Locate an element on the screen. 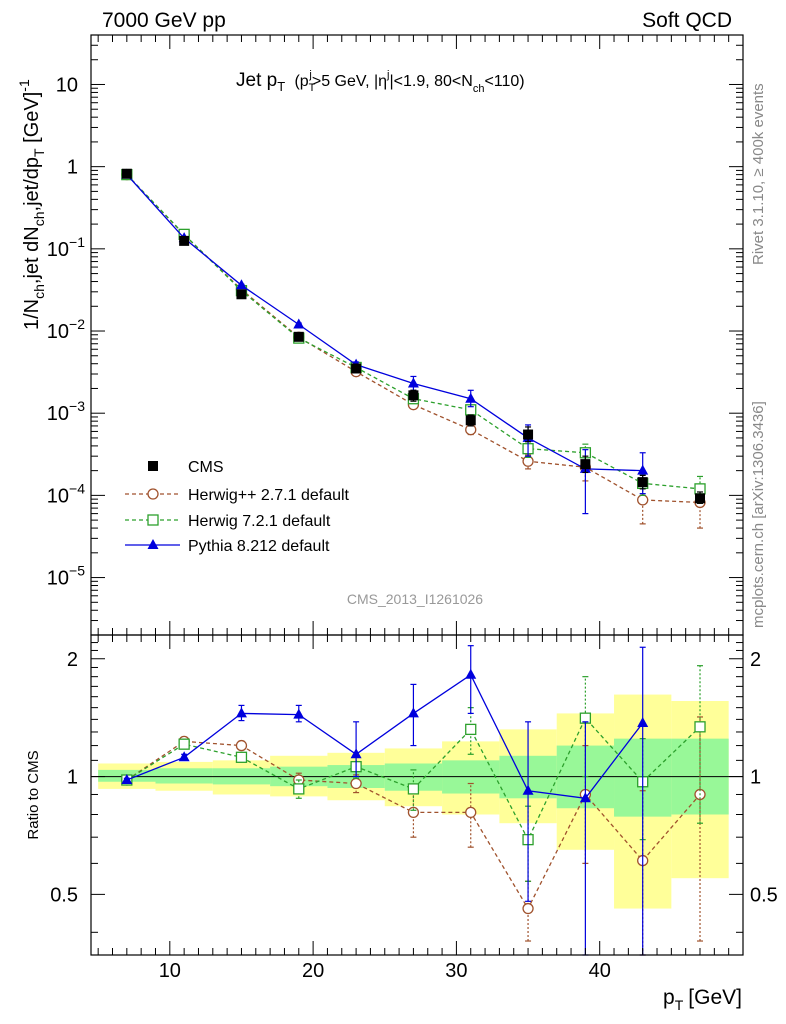 The height and width of the screenshot is (1024, 786). title-cuts-open: (p is located at coordinates (301, 81).